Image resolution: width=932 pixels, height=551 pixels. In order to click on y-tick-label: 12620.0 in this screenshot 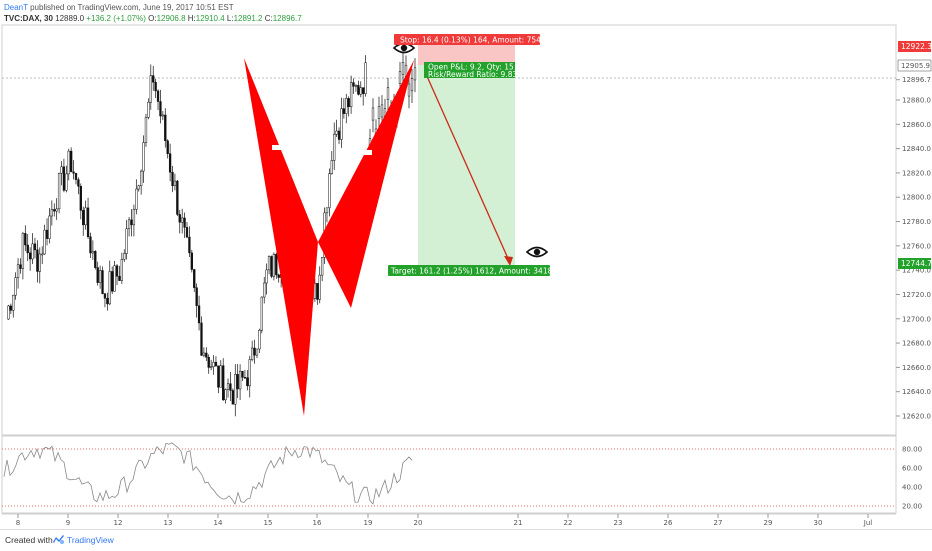, I will do `click(916, 417)`.